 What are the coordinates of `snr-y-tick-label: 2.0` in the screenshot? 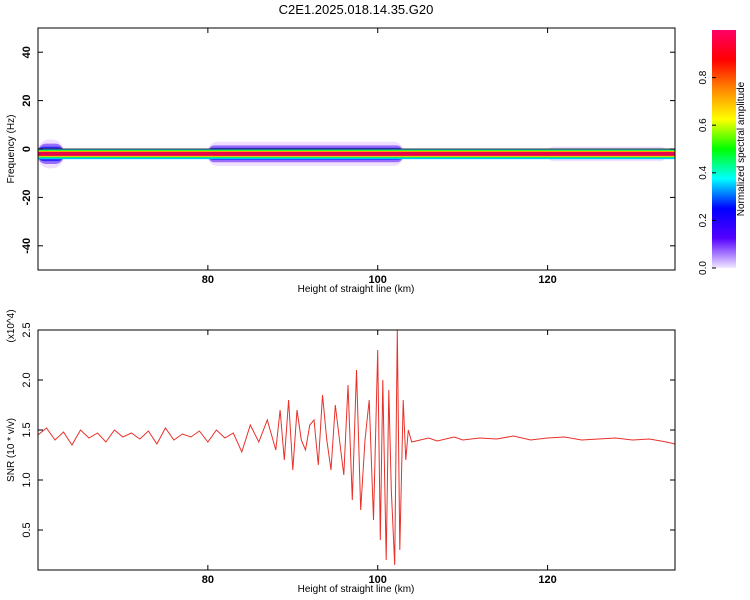 It's located at (27, 379).